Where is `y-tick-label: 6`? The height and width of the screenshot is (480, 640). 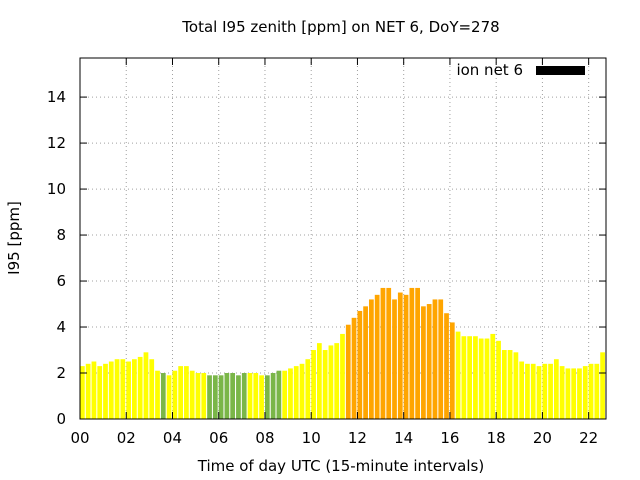 y-tick-label: 6 is located at coordinates (61, 281).